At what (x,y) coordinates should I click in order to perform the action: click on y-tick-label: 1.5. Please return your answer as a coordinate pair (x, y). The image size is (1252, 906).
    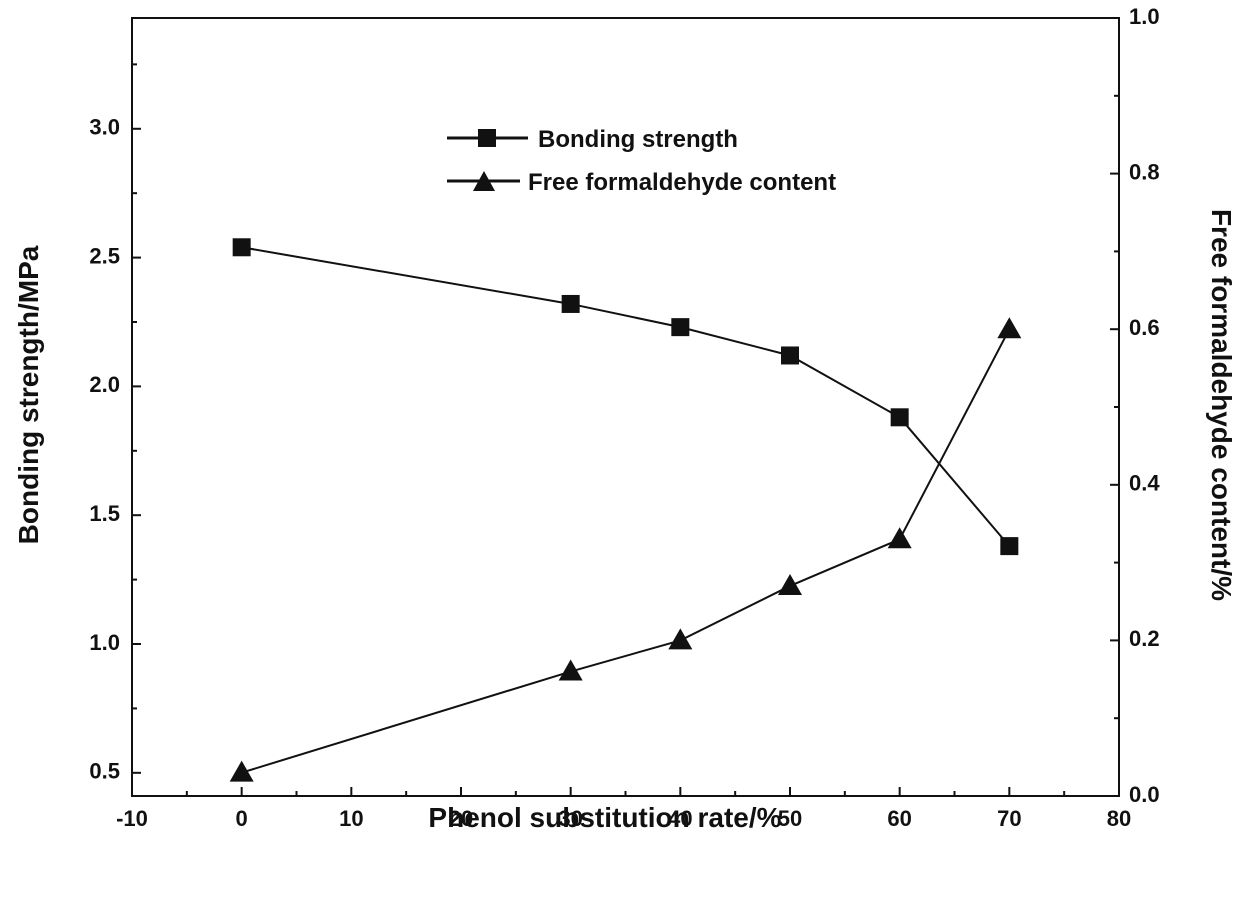
    Looking at the image, I should click on (104, 513).